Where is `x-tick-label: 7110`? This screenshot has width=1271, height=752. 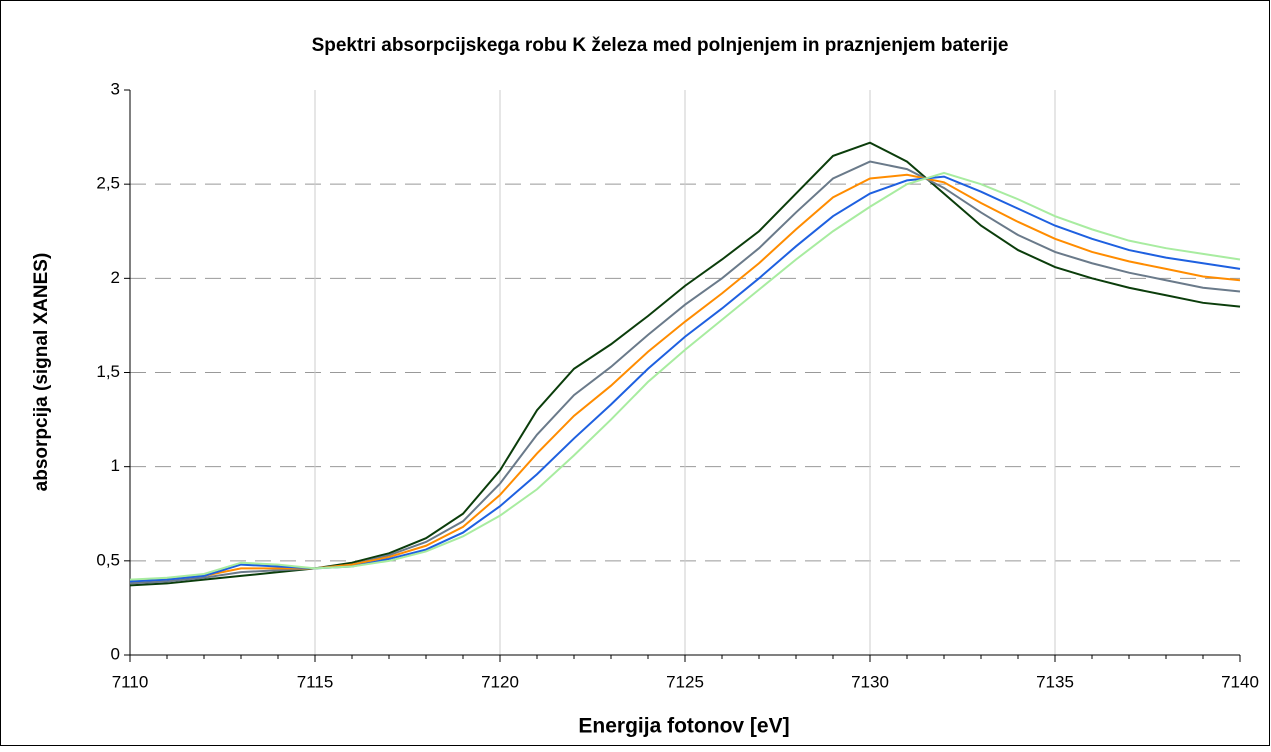 x-tick-label: 7110 is located at coordinates (130, 681).